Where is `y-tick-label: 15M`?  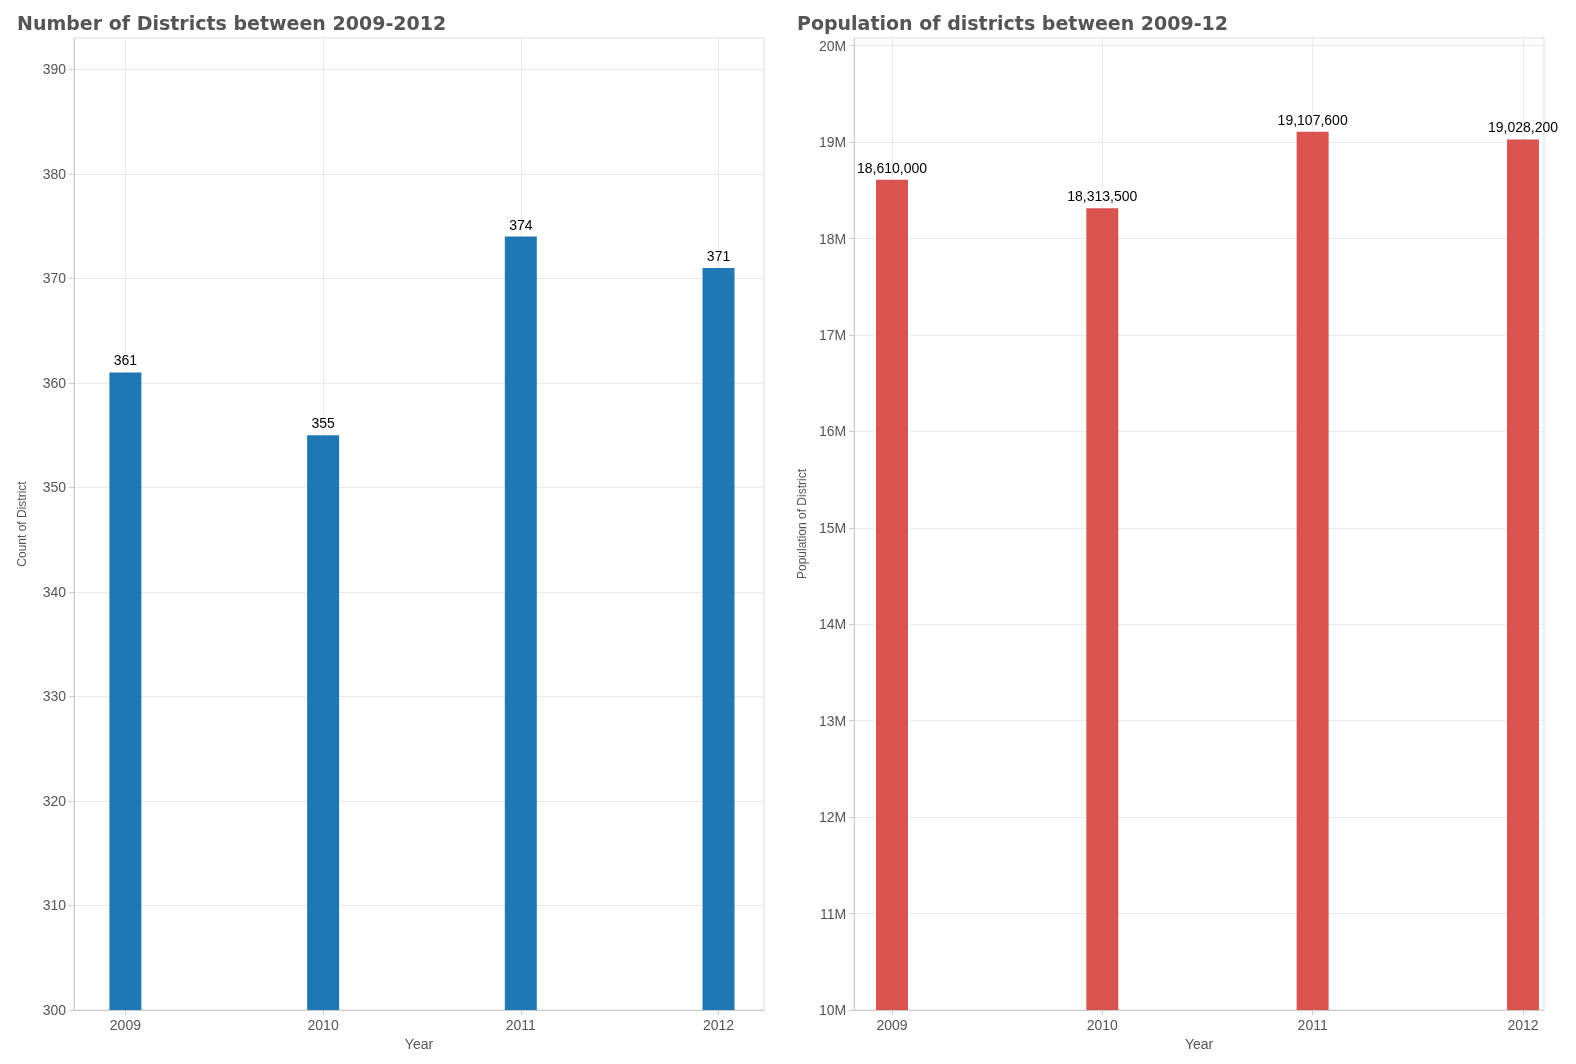
y-tick-label: 15M is located at coordinates (832, 527).